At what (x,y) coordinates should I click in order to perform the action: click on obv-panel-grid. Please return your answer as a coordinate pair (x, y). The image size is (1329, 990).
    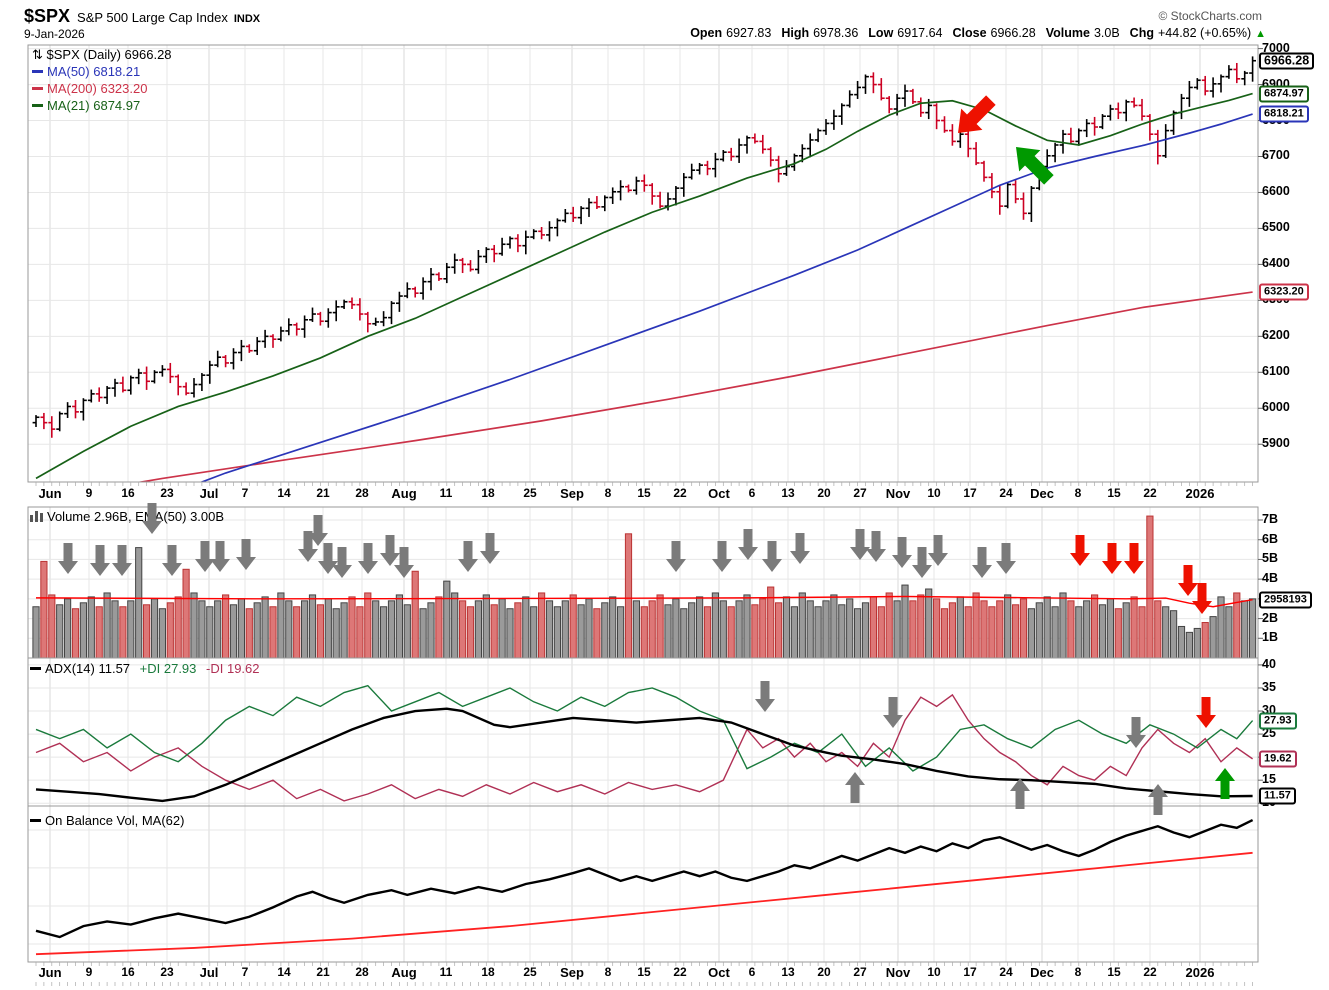
    Looking at the image, I should click on (643, 884).